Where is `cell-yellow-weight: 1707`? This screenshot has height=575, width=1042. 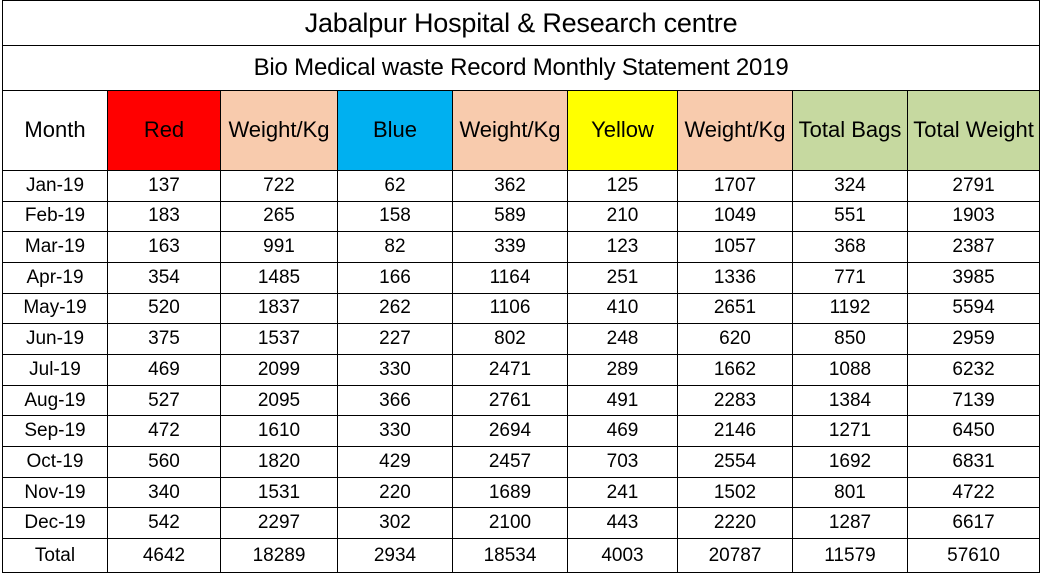 cell-yellow-weight: 1707 is located at coordinates (735, 185).